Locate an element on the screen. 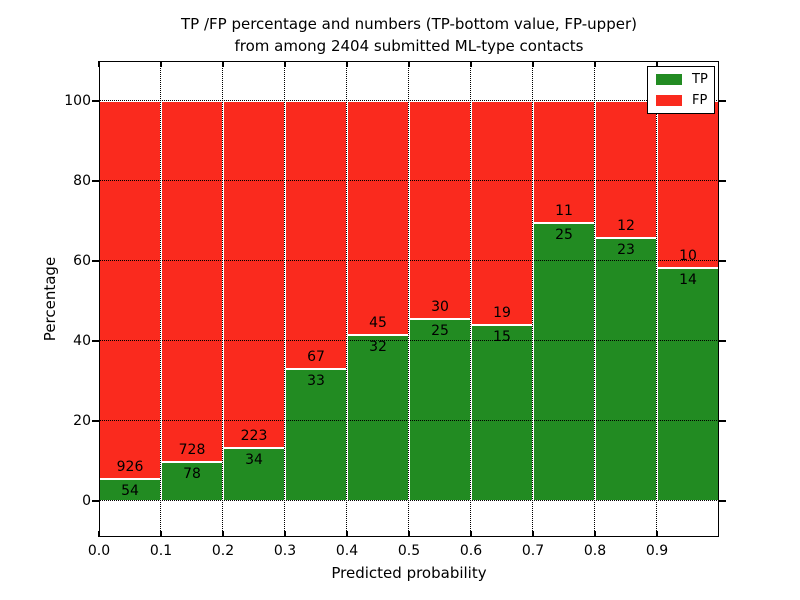  fp-legend-swatch is located at coordinates (669, 100).